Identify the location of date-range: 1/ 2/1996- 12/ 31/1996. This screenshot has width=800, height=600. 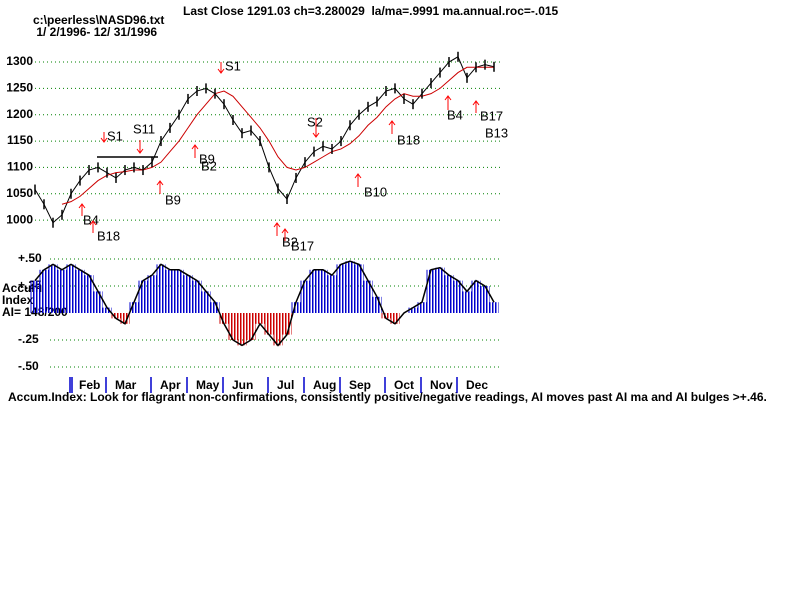
(95, 32).